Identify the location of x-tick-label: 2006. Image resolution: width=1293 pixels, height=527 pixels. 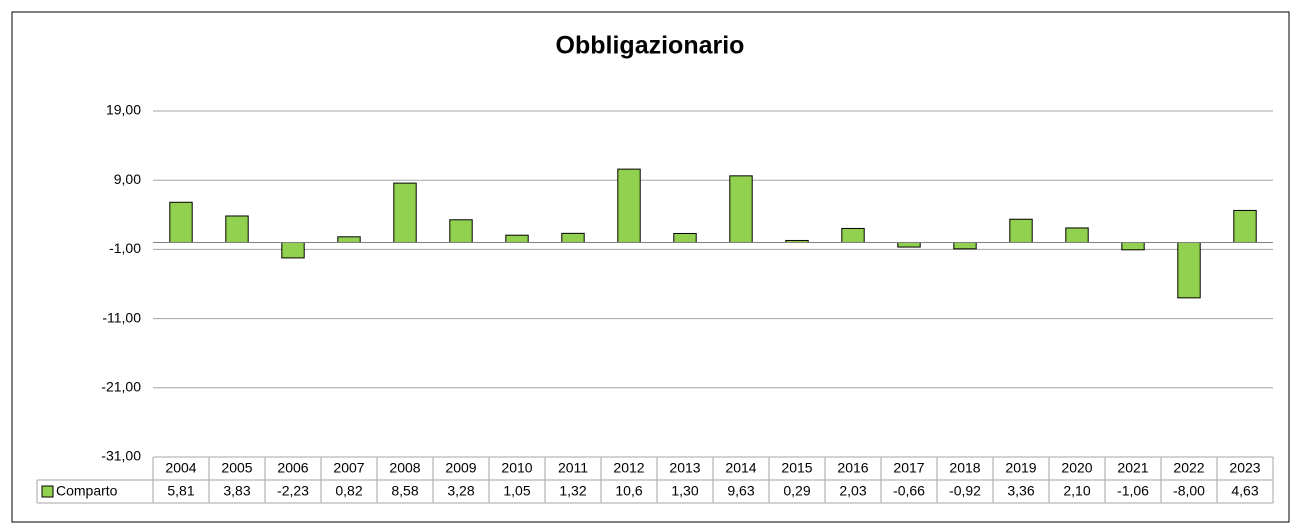
(292, 468).